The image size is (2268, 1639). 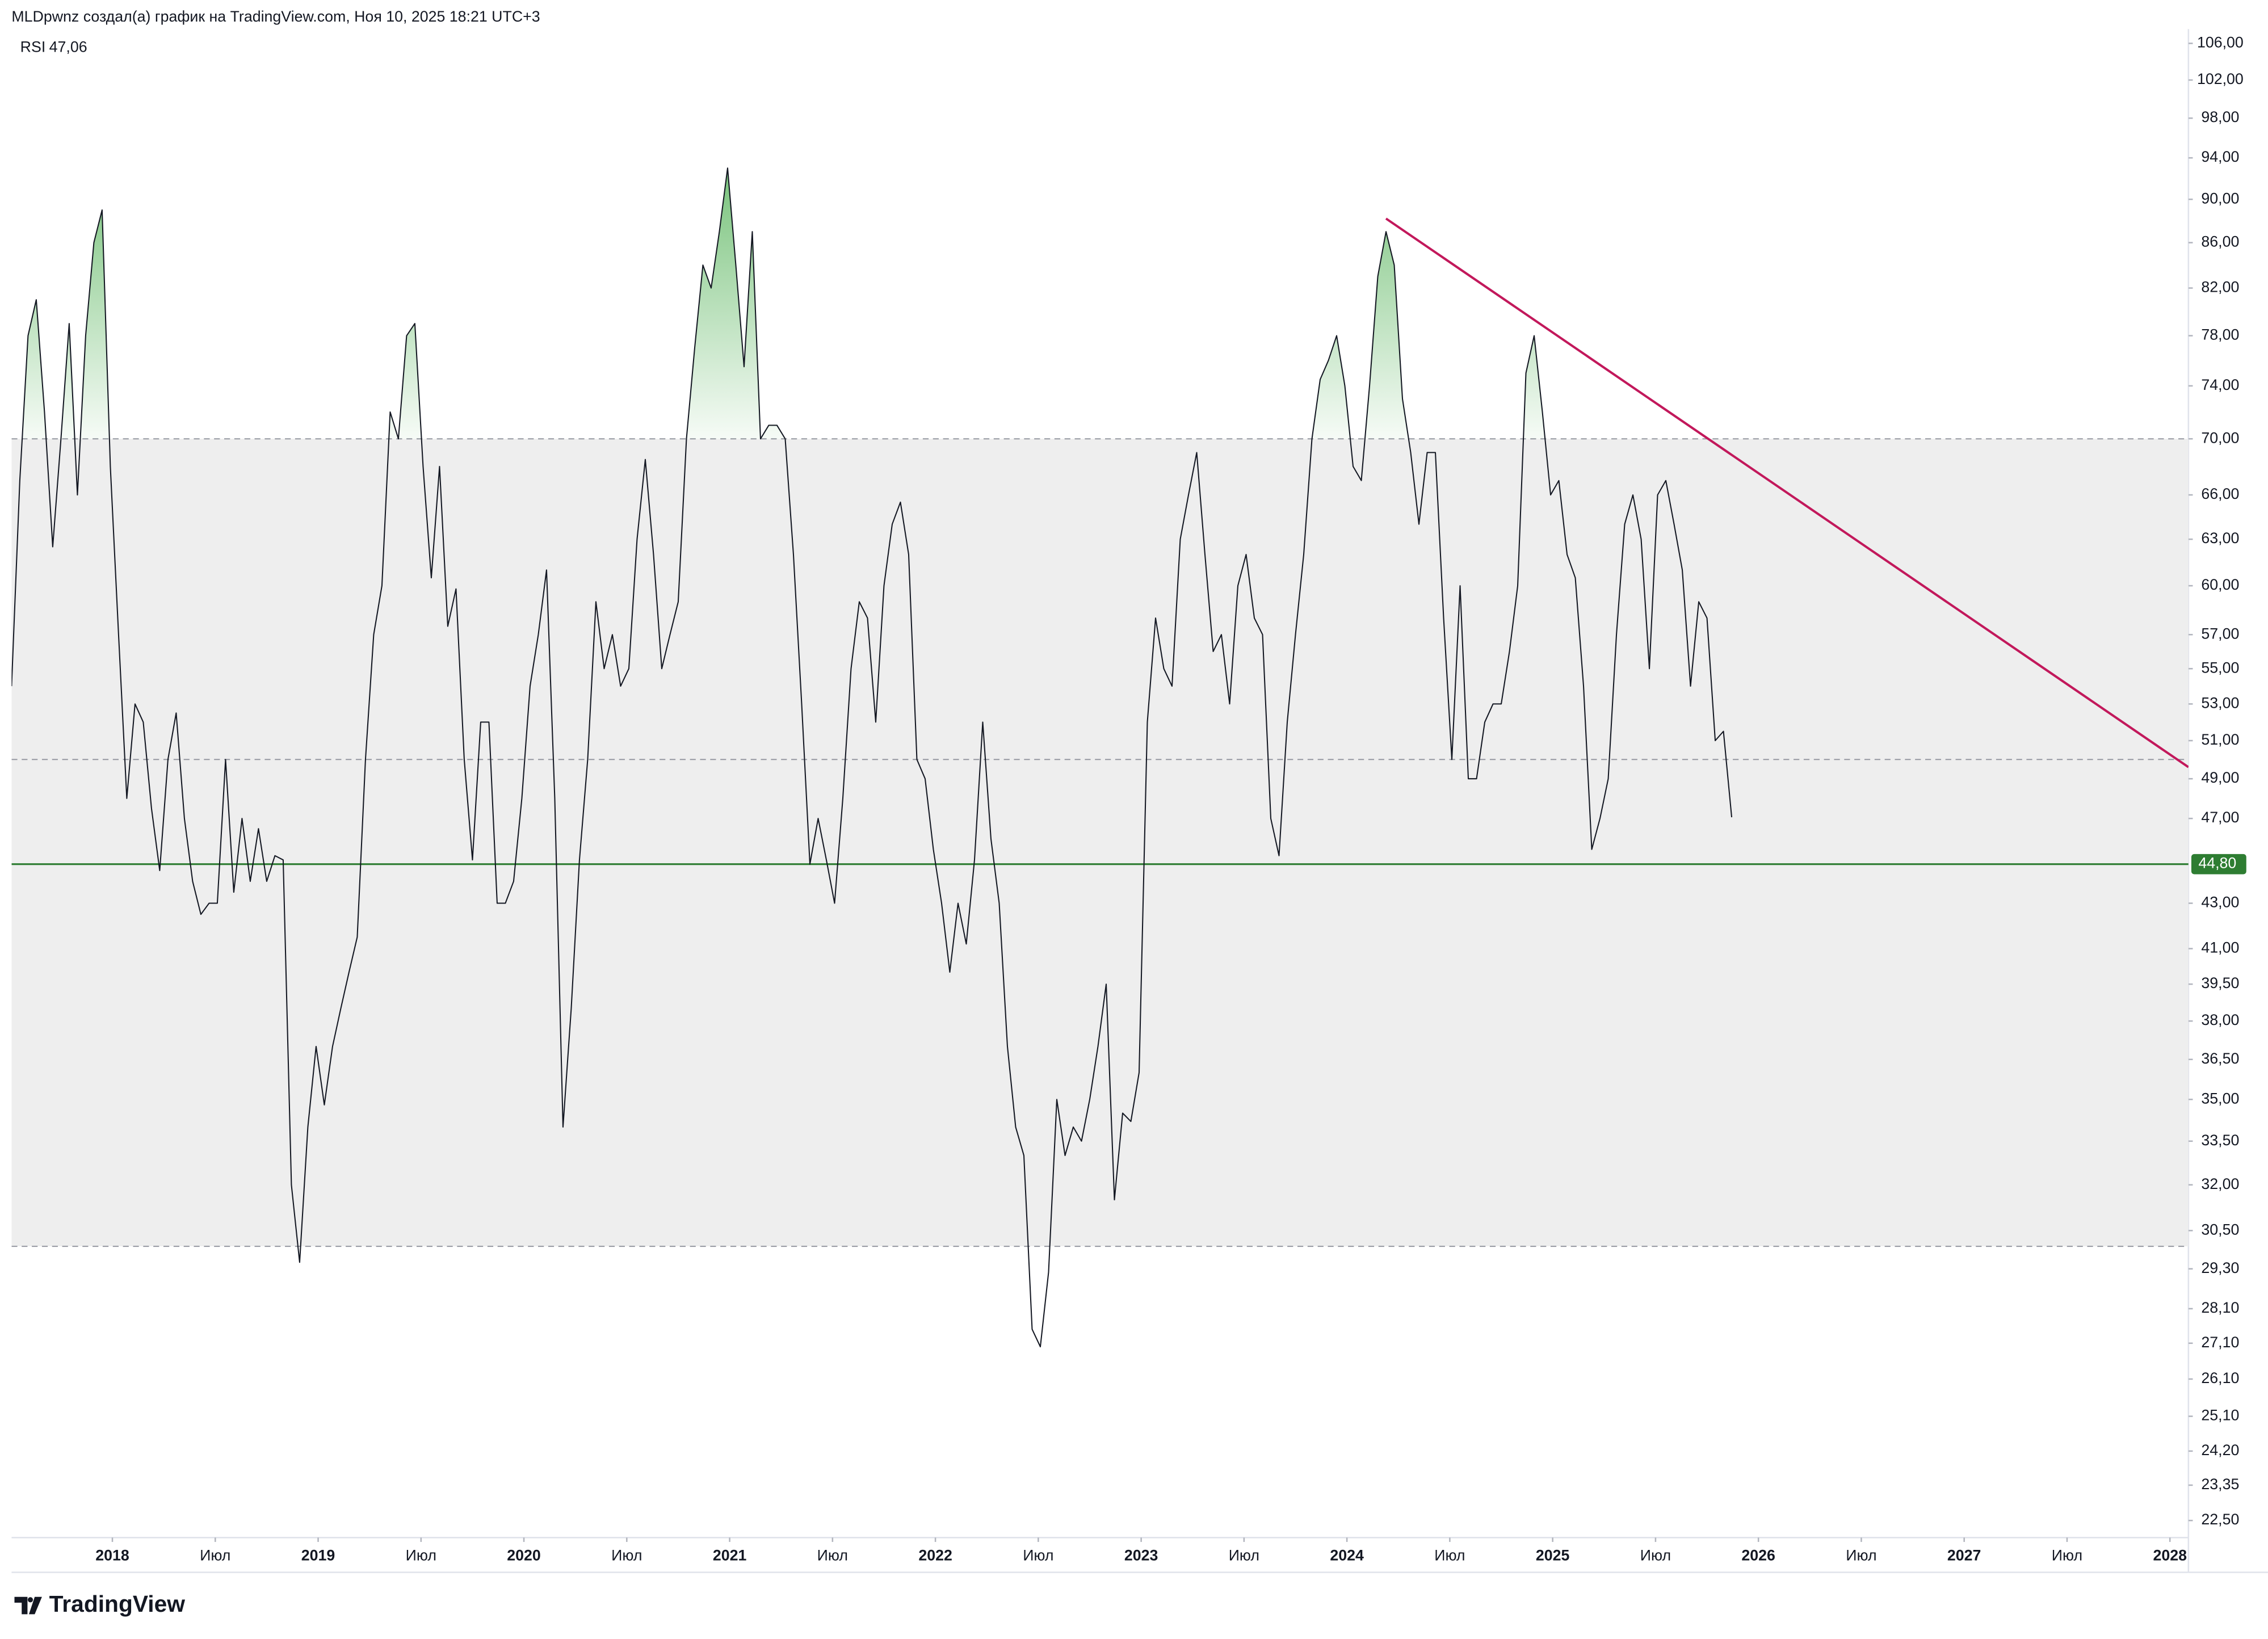 What do you see at coordinates (2220, 1485) in the screenshot?
I see `y-tick-label: 23,35` at bounding box center [2220, 1485].